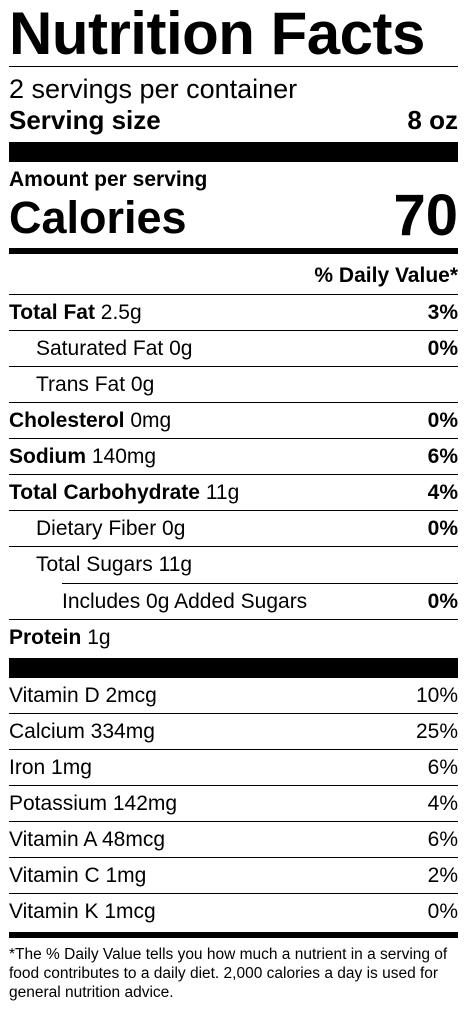  Describe the element at coordinates (82, 731) in the screenshot. I see `vitamin-name: Calcium 334mg` at that location.